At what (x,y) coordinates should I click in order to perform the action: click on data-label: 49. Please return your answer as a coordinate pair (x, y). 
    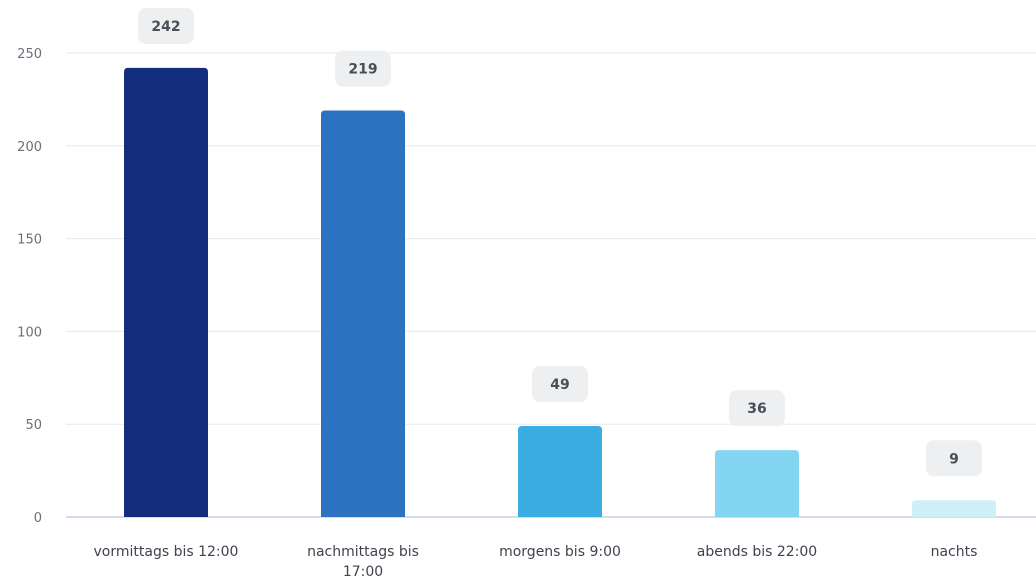
    Looking at the image, I should click on (560, 384).